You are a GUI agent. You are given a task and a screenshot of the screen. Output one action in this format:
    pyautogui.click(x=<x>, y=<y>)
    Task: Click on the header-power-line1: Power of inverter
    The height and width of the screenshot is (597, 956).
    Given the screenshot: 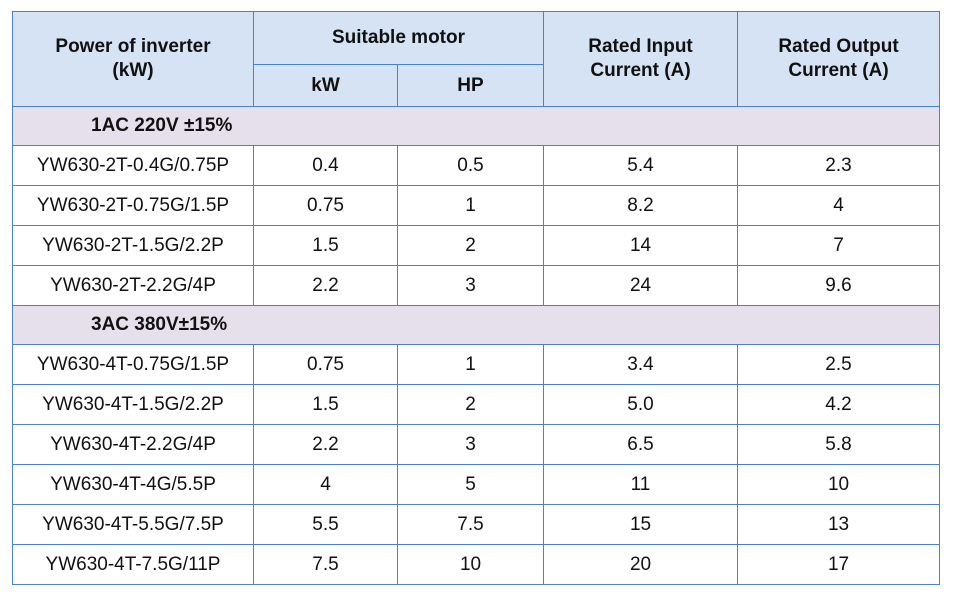 What is the action you would take?
    pyautogui.click(x=133, y=46)
    